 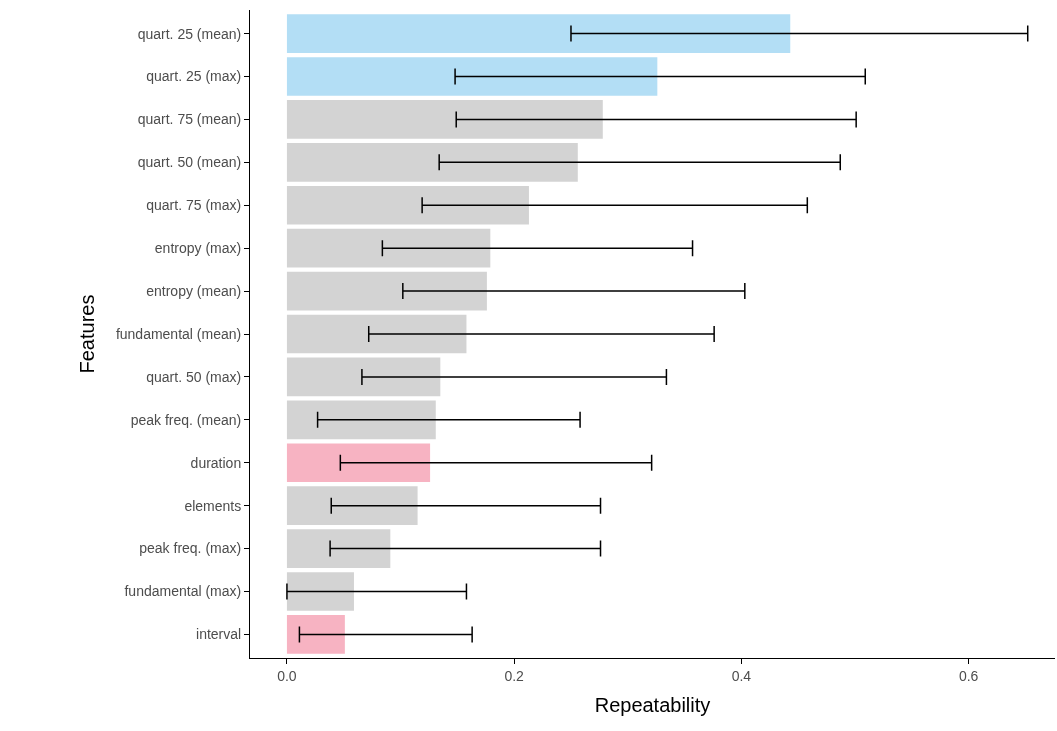 I want to click on y-tick-label: peak freq. (mean), so click(x=186, y=419).